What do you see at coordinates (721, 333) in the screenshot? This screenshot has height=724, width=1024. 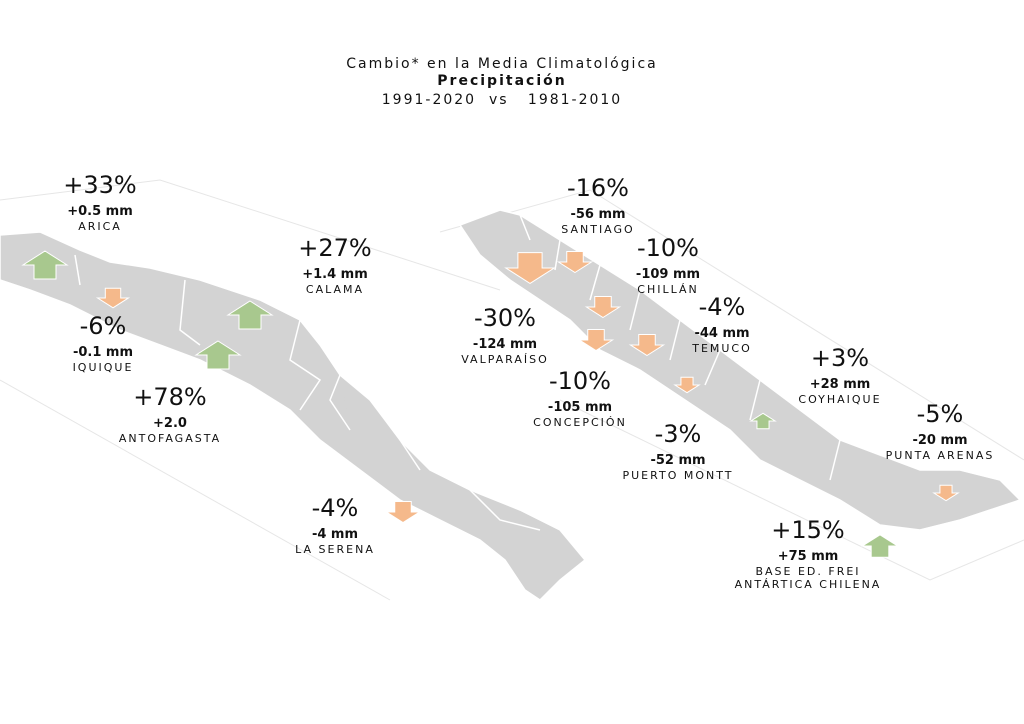 I see `station-mm: -44 mm` at bounding box center [721, 333].